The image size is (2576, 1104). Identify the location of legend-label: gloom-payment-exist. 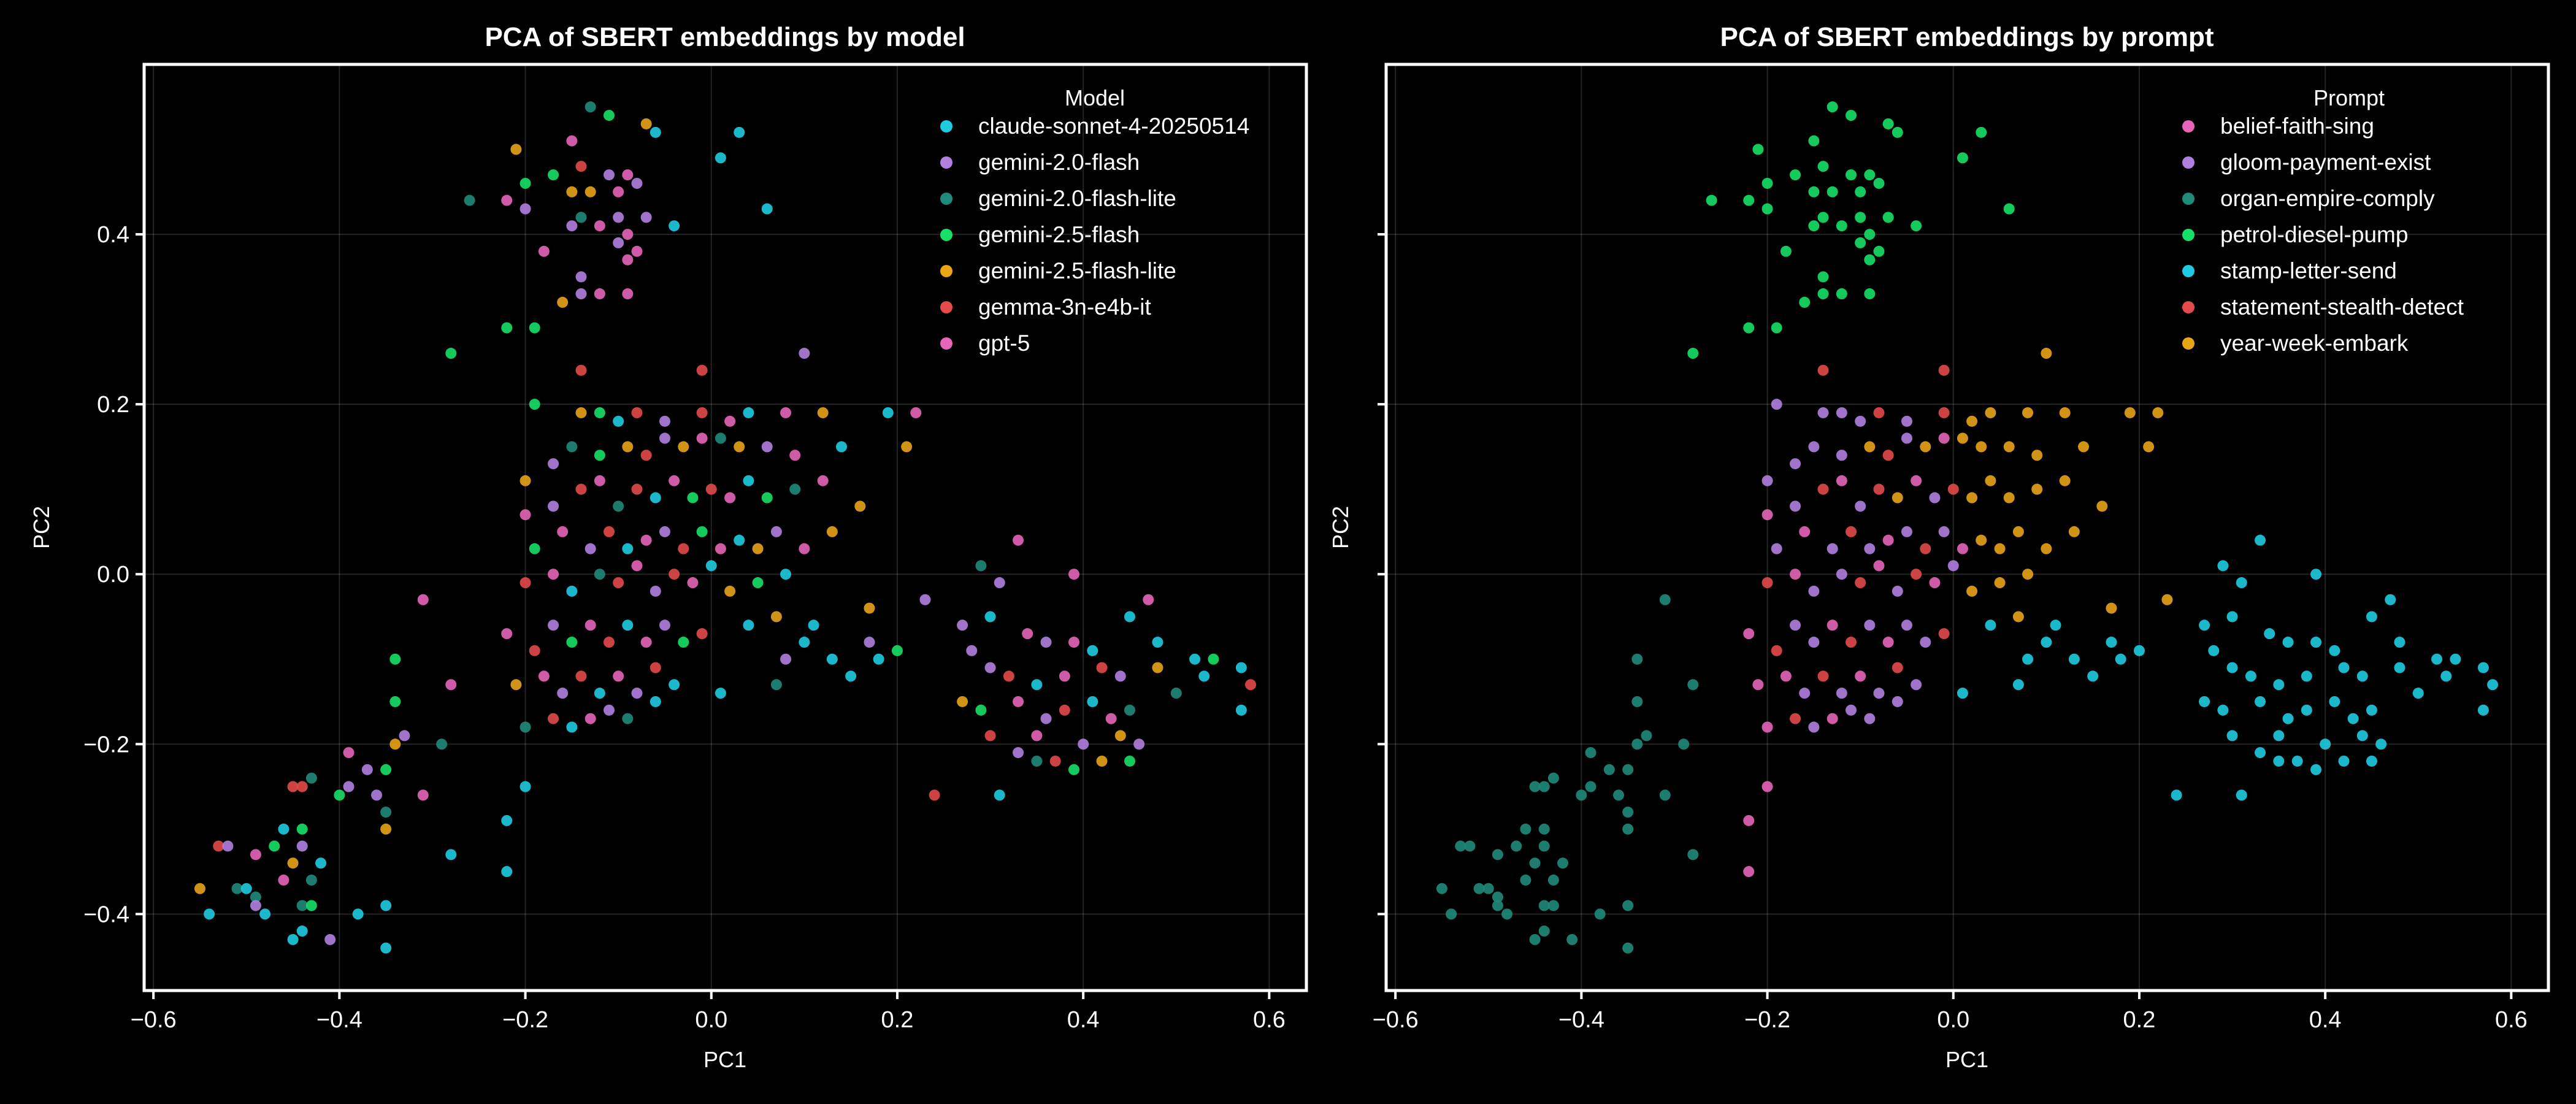
(2325, 162).